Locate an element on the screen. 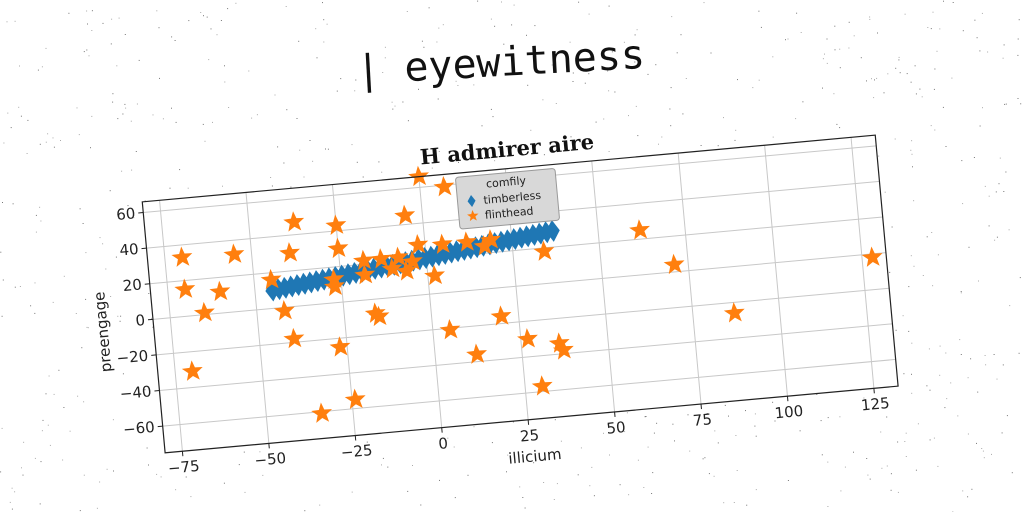 The image size is (1024, 512). x-tick-label: 0 is located at coordinates (443, 443).